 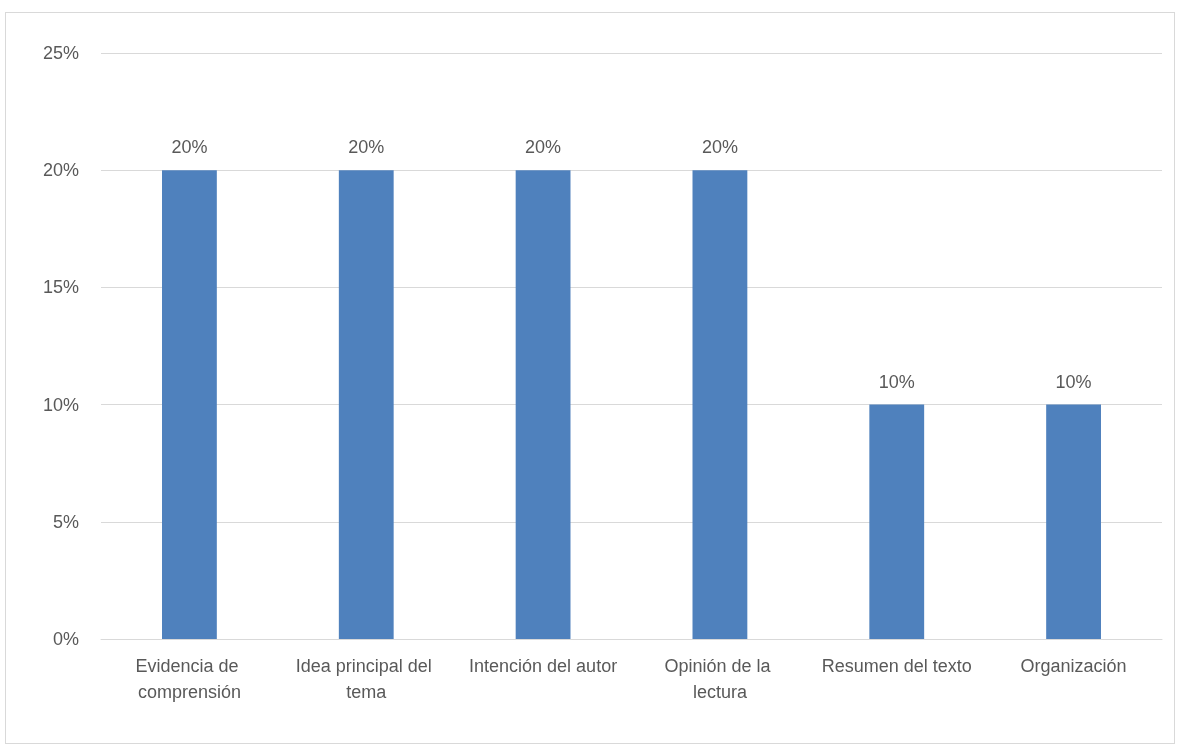 What do you see at coordinates (1073, 666) in the screenshot?
I see `x-tick-label: Organización` at bounding box center [1073, 666].